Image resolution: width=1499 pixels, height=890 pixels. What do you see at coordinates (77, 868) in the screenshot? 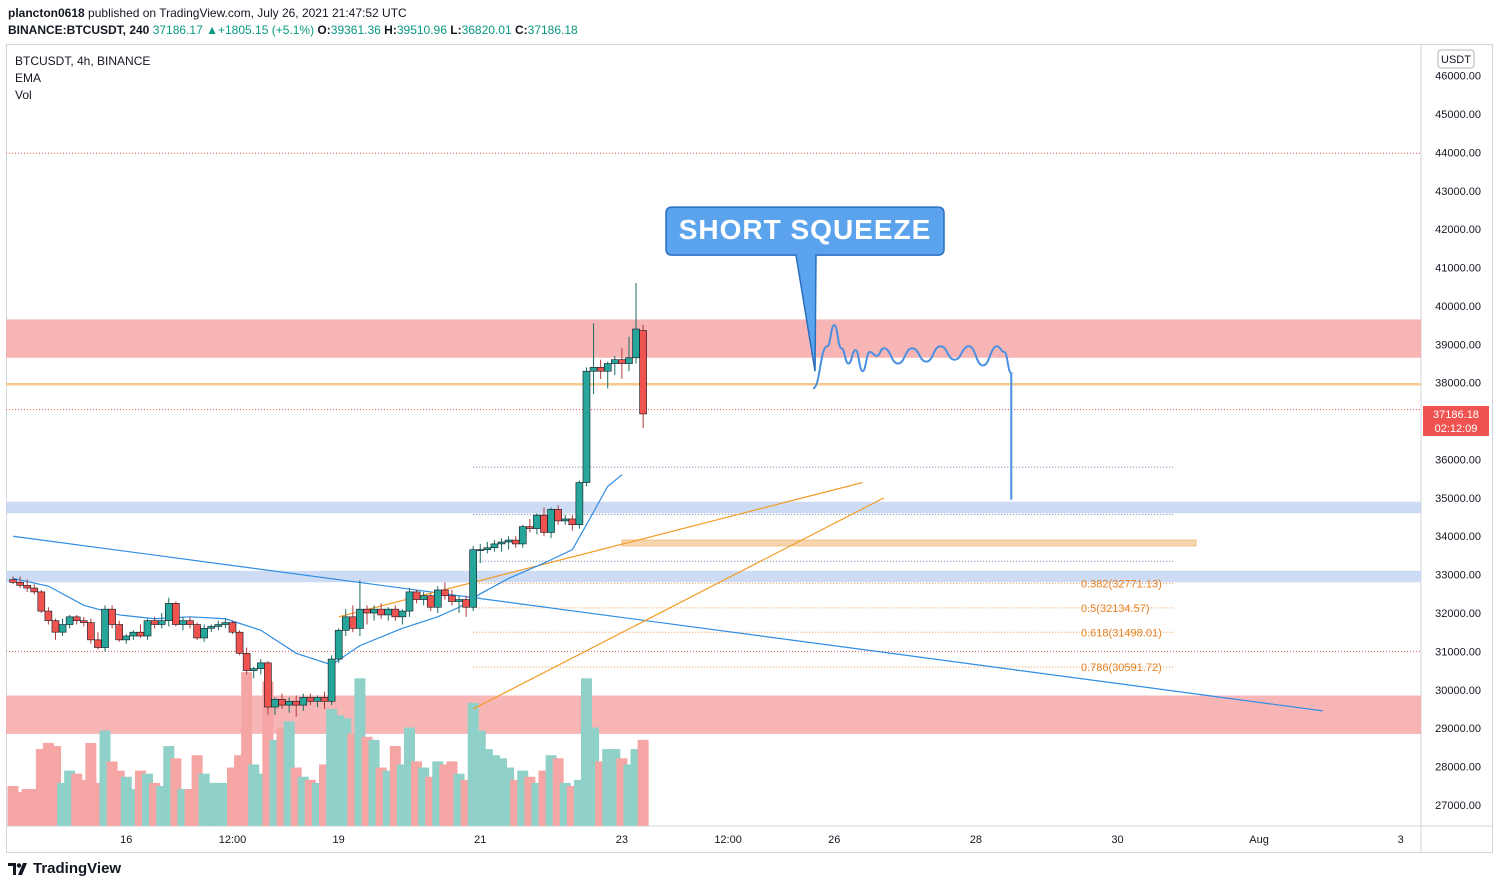
I see `brand-name: TradingView` at bounding box center [77, 868].